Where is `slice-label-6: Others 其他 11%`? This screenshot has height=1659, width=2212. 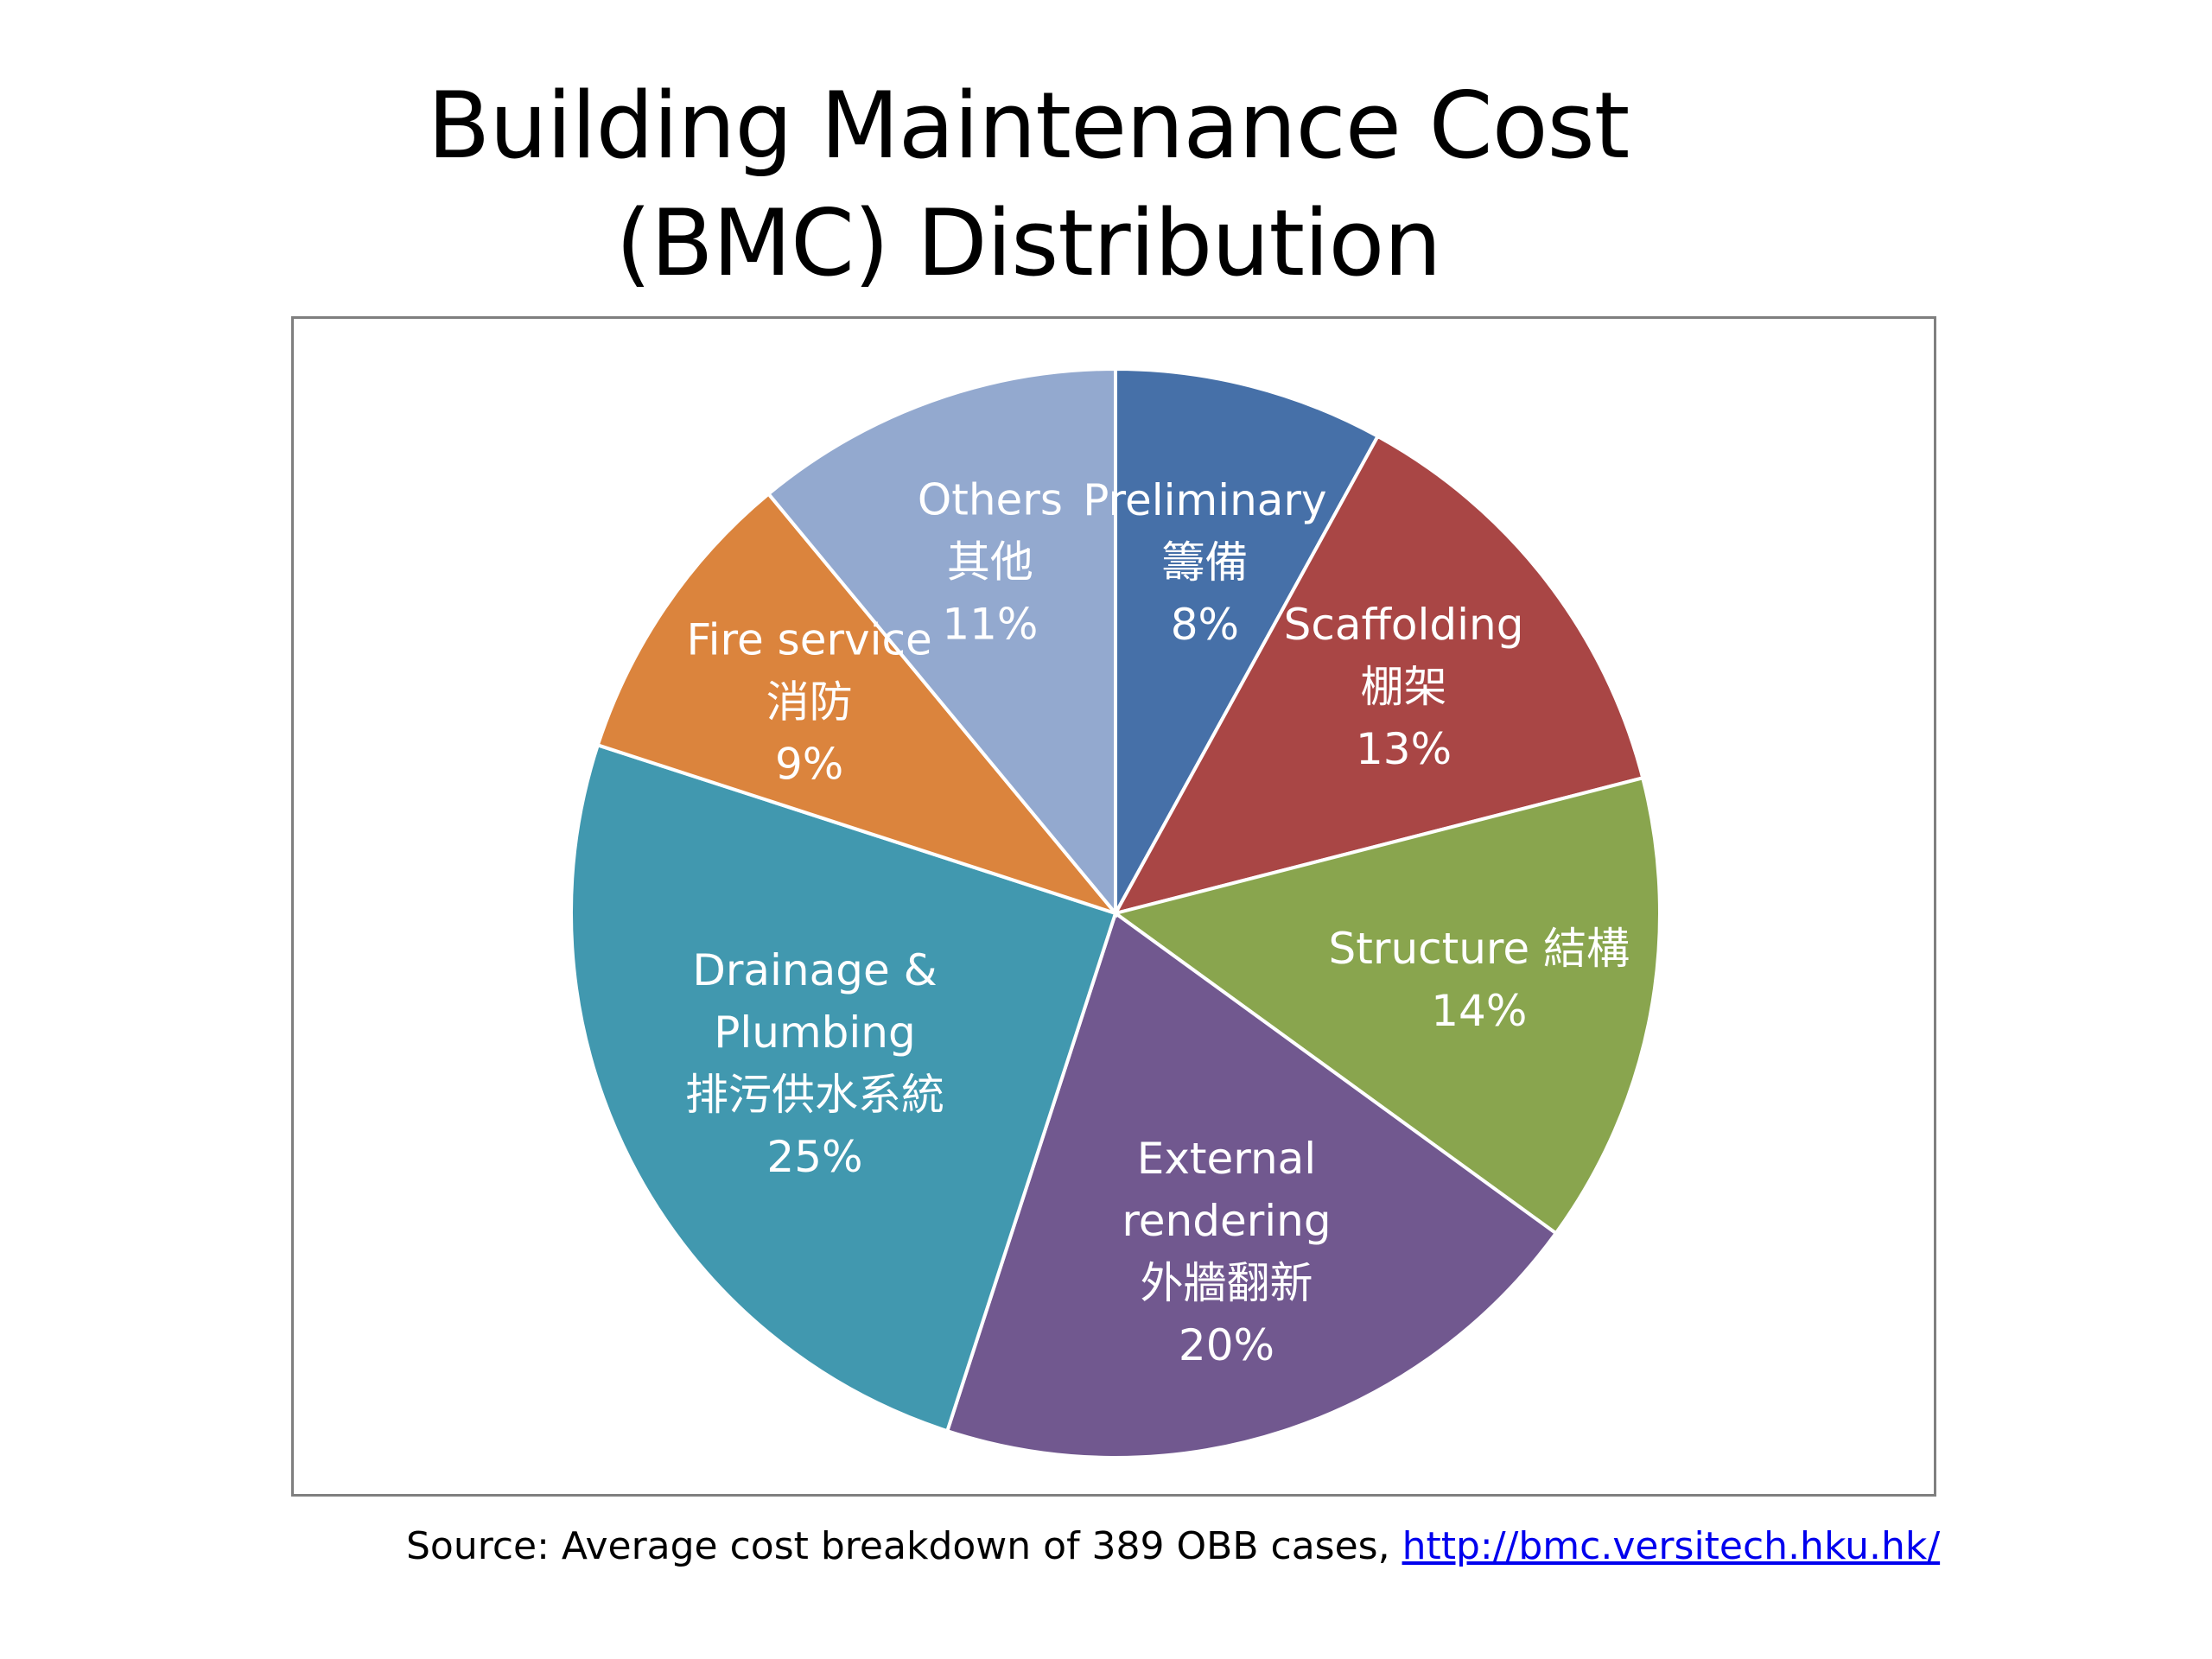 slice-label-6: Others 其他 11% is located at coordinates (990, 561).